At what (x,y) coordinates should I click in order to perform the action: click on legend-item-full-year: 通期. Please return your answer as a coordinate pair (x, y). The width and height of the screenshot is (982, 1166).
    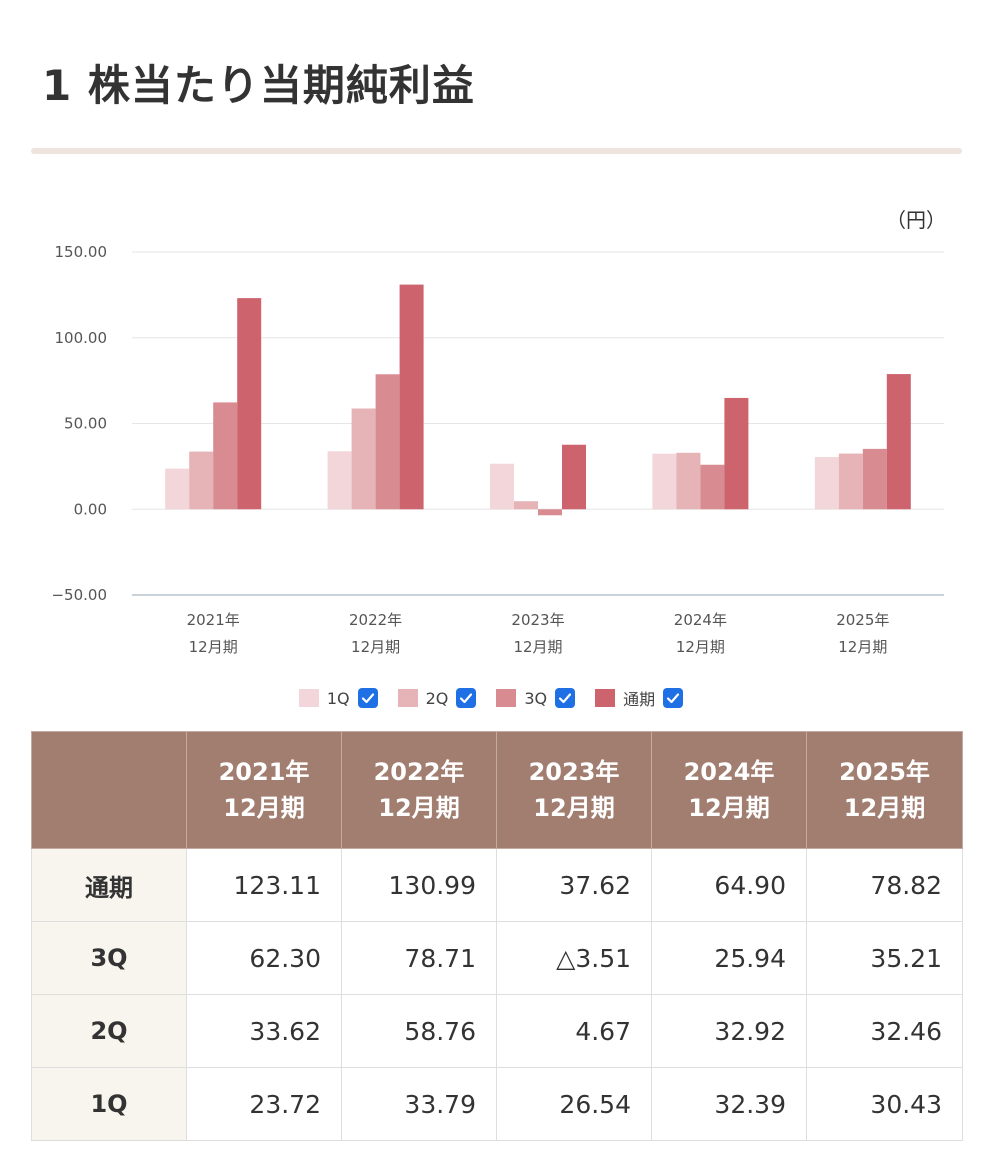
    Looking at the image, I should click on (639, 698).